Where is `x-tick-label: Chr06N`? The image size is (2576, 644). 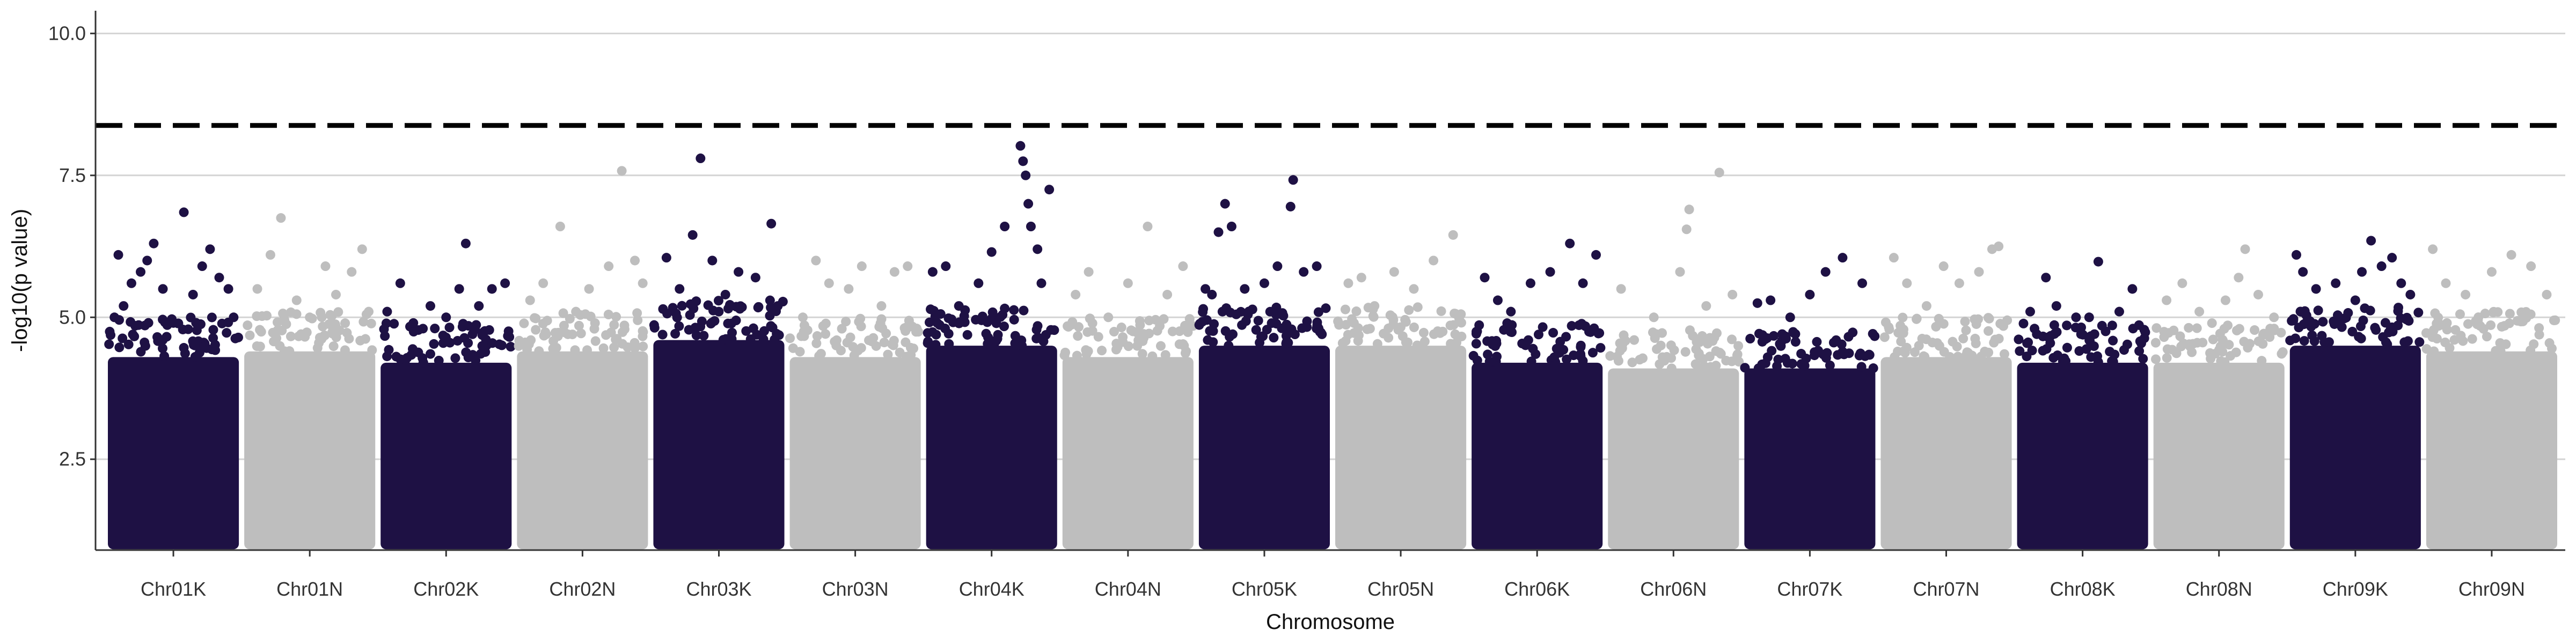
x-tick-label: Chr06N is located at coordinates (1673, 589).